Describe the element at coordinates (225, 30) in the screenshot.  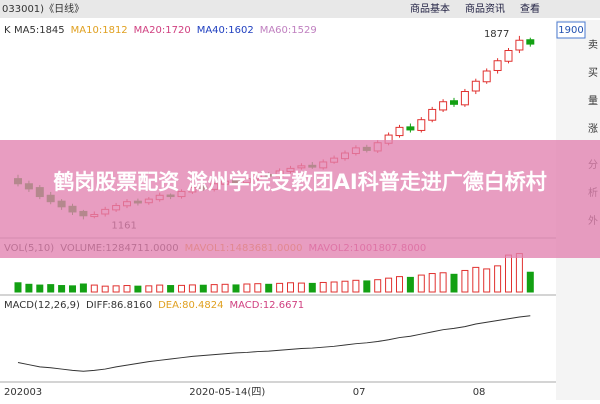
I see `legend-item: MA40:1602` at that location.